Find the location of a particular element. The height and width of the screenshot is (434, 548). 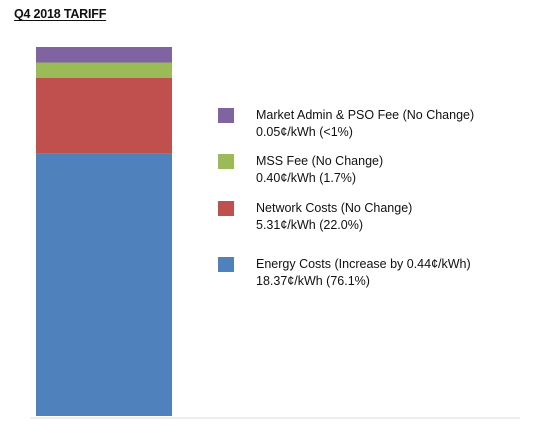

legend-value-network-costs: 5.31¢/kWh (22.0%) is located at coordinates (309, 225).